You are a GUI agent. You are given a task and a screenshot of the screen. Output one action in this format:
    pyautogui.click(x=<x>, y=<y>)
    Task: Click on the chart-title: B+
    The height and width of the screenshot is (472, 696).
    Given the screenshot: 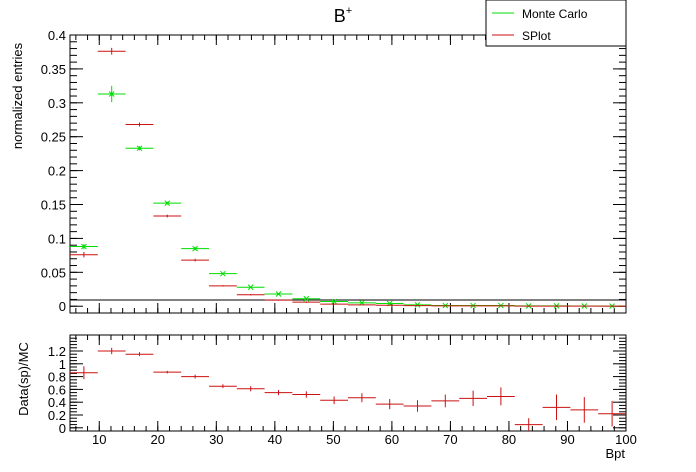 What is the action you would take?
    pyautogui.click(x=343, y=15)
    